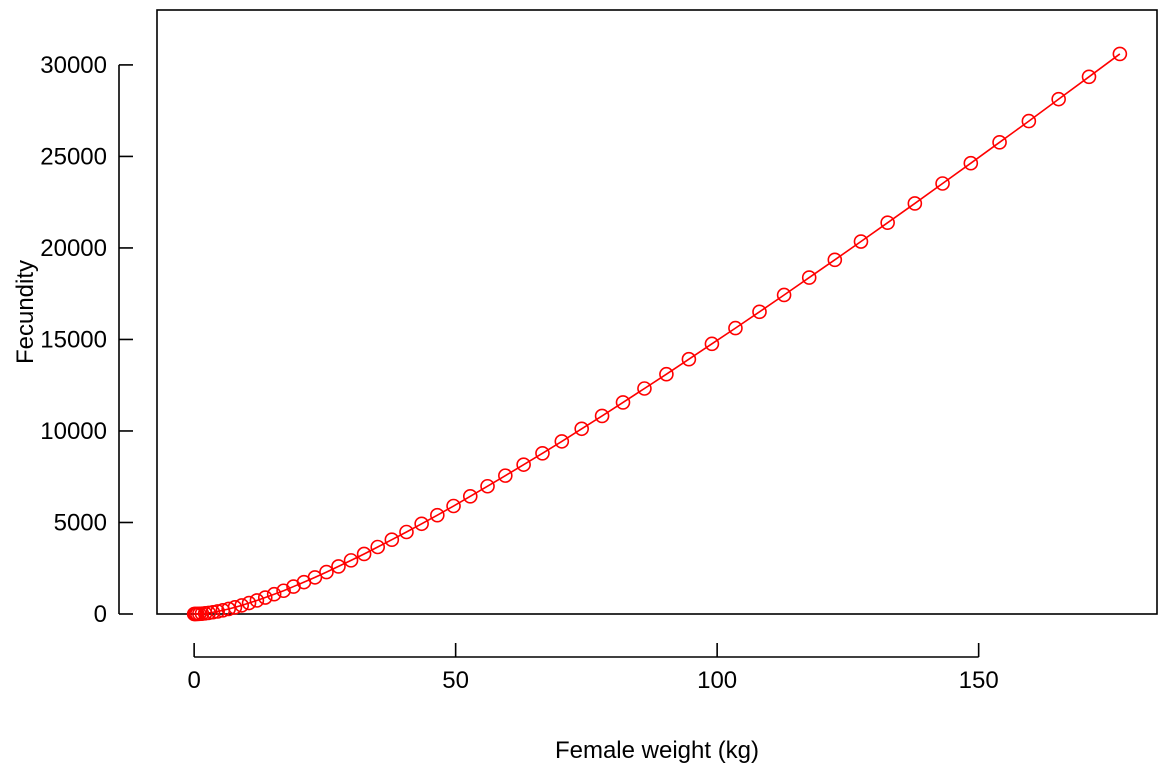  What do you see at coordinates (657, 750) in the screenshot?
I see `x-axis-title: Female weight (kg)` at bounding box center [657, 750].